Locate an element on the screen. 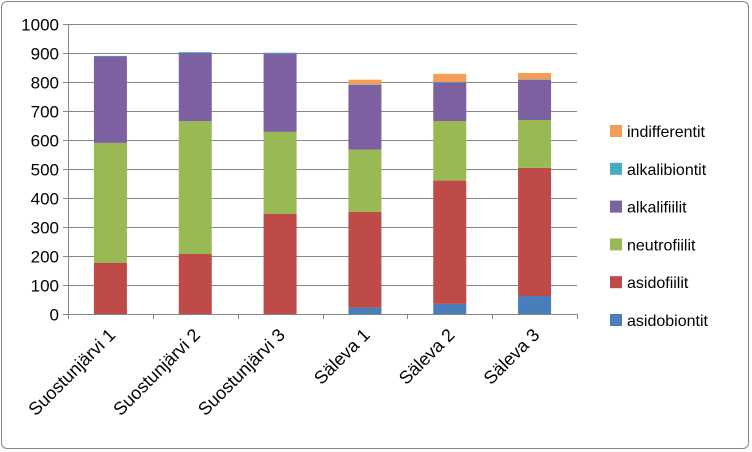 The image size is (752, 452). legend-swatch-alkalifiilit is located at coordinates (616, 206).